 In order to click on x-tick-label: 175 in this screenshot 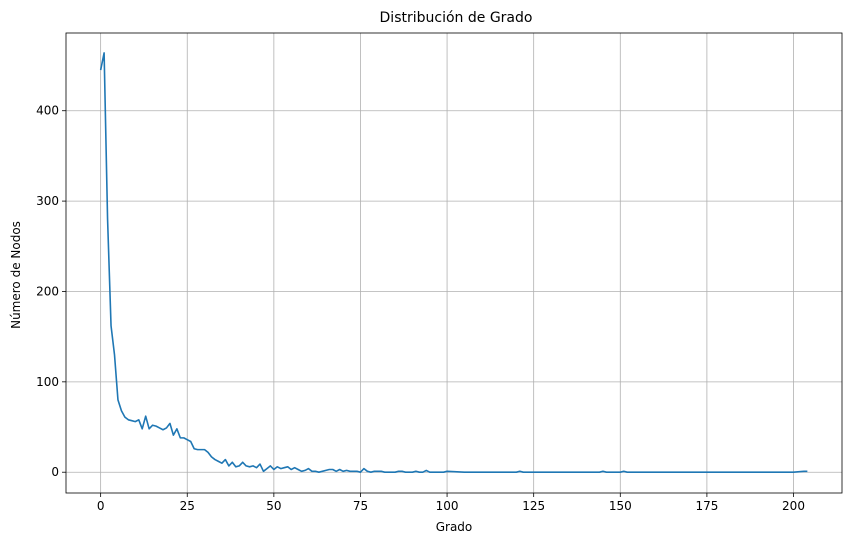, I will do `click(706, 506)`.